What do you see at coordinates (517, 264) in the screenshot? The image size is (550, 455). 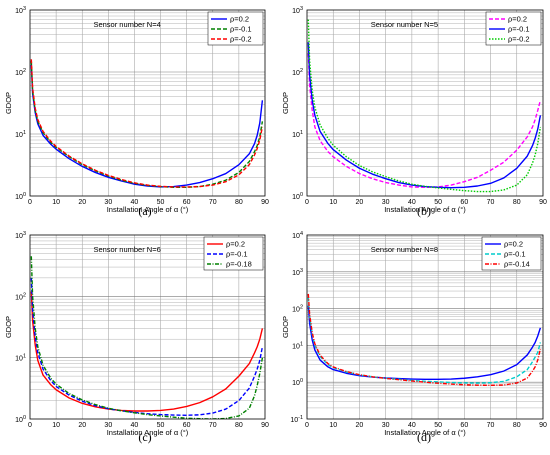 I see `legend-label: ρ=-0.14` at bounding box center [517, 264].